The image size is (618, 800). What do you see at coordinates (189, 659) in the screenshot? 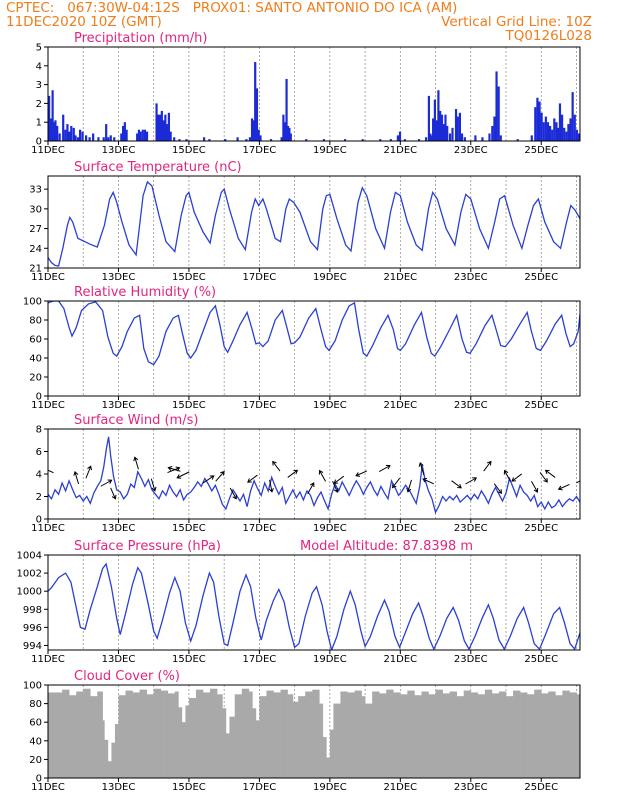
I see `pressure-x-tick-label: 15DEC` at bounding box center [189, 659].